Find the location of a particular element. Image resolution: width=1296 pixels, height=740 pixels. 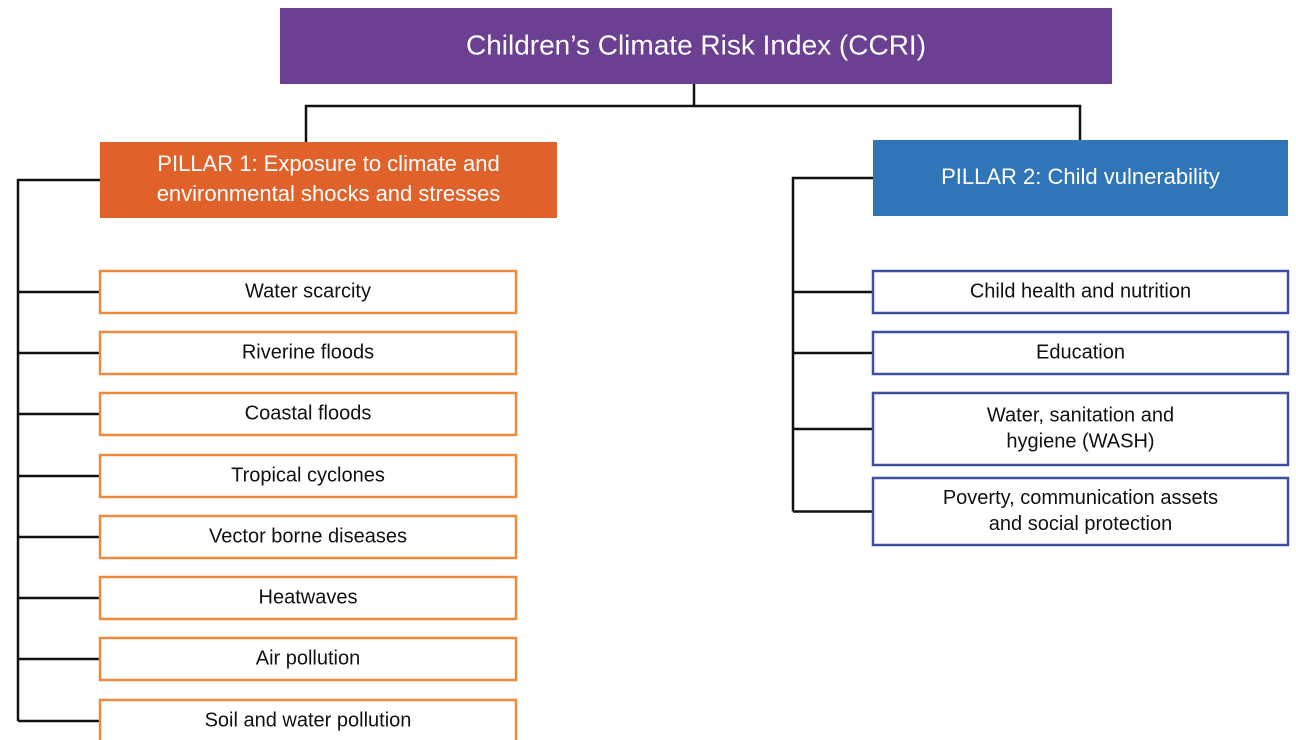

item-label: Air pollution is located at coordinates (308, 658).